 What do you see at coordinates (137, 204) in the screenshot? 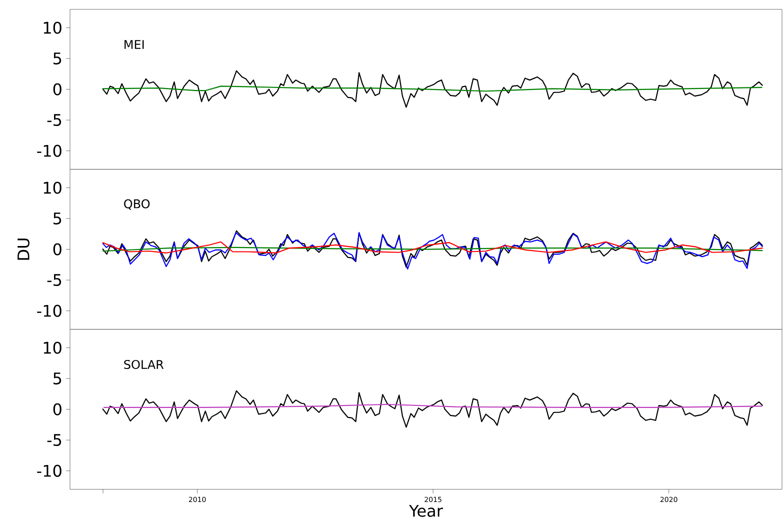
I see `annotation: QBO` at bounding box center [137, 204].